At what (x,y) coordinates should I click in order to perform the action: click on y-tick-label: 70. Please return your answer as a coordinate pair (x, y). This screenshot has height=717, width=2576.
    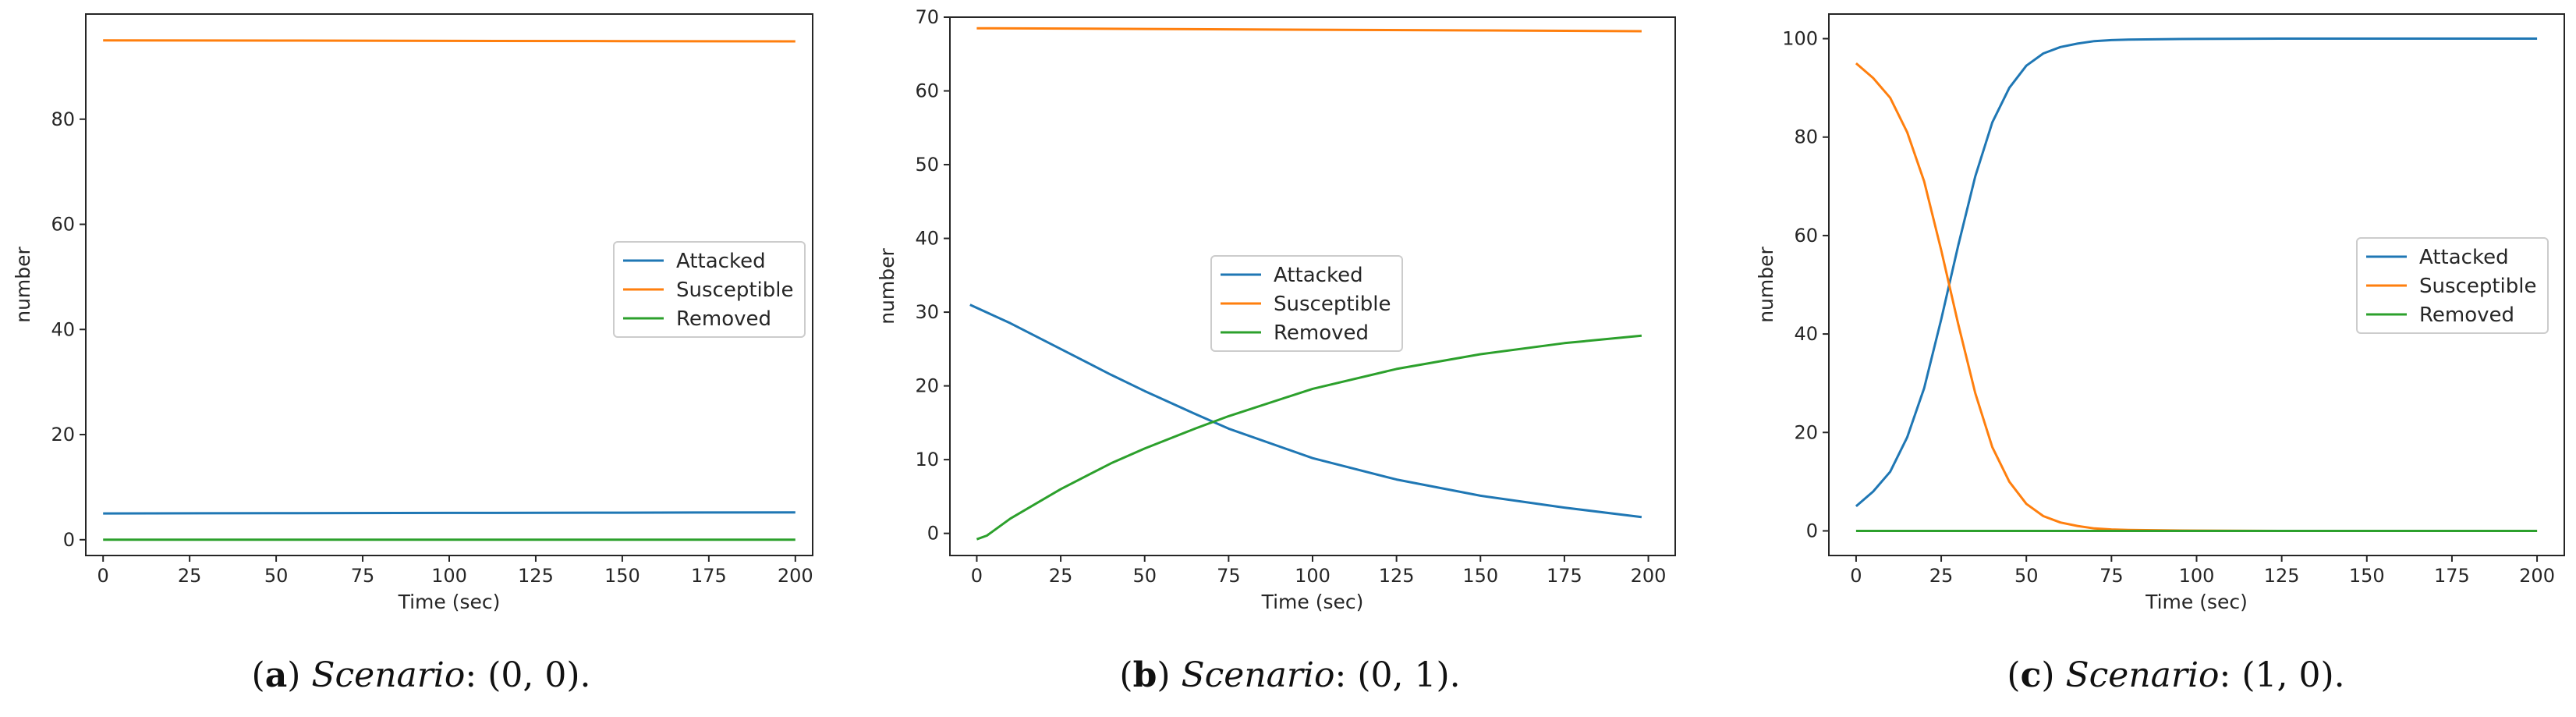
    Looking at the image, I should click on (927, 17).